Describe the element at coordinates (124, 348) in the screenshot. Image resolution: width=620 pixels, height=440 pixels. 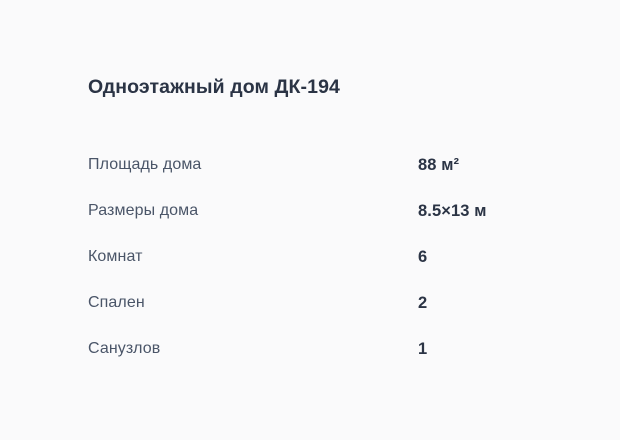
I see `spec-label-bathrooms: Санузлов` at that location.